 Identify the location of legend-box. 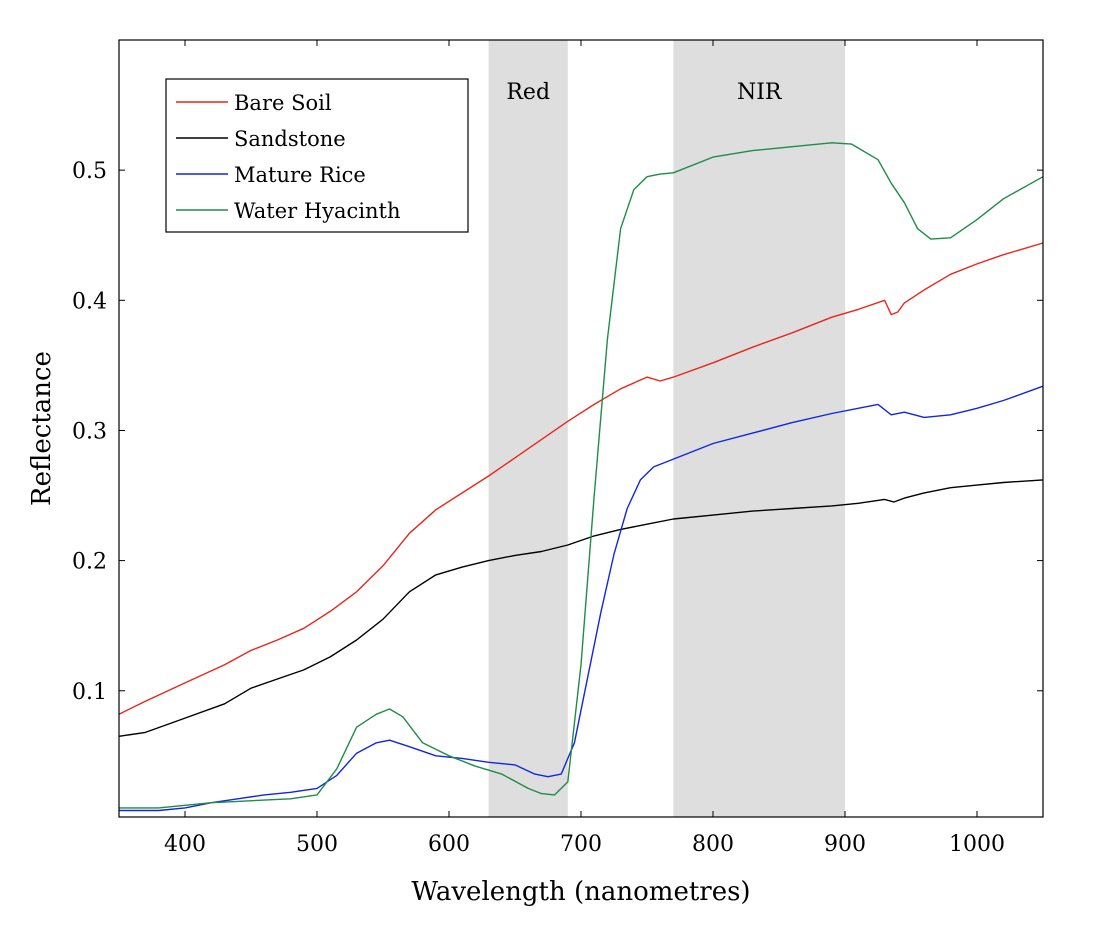
(317, 155).